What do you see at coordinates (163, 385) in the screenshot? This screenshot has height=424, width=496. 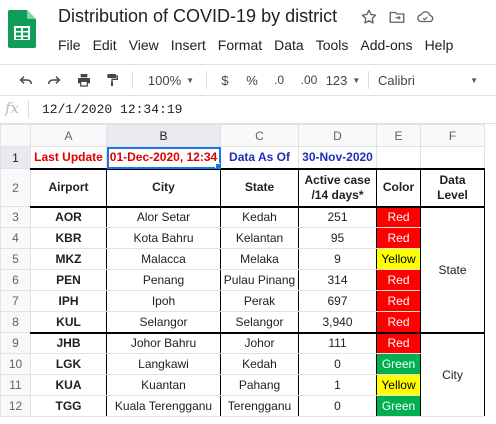 I see `city-cell: Kuantan` at bounding box center [163, 385].